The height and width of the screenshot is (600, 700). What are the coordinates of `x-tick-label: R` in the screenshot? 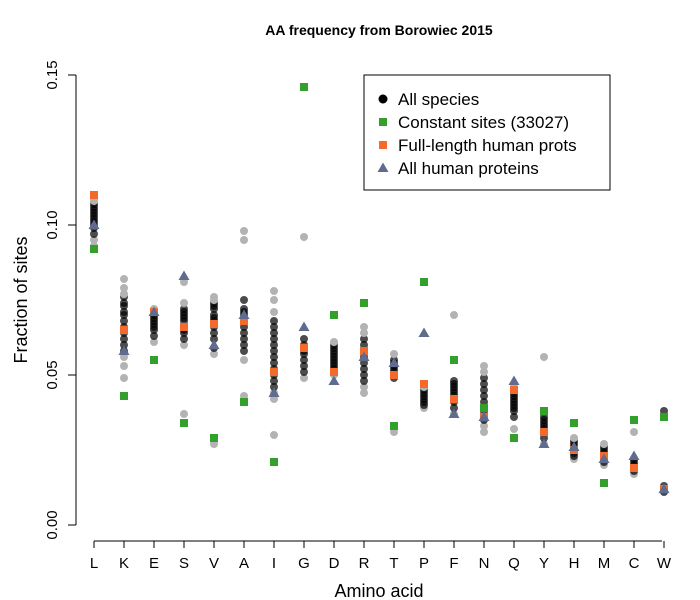 It's located at (364, 563).